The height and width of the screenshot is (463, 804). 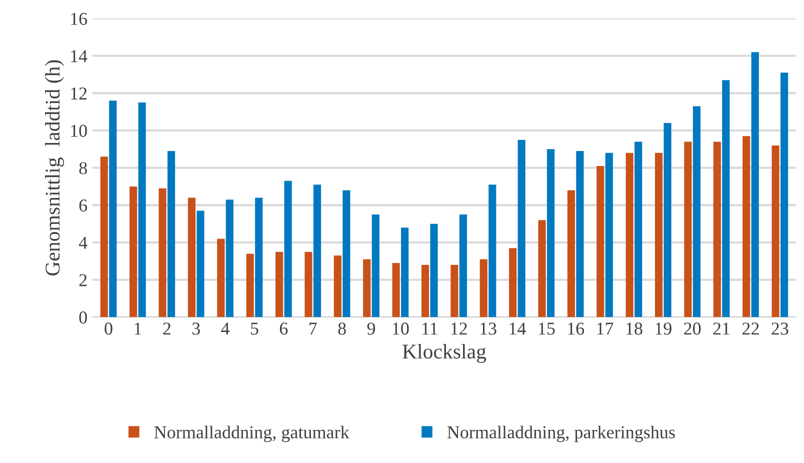 What do you see at coordinates (750, 328) in the screenshot?
I see `x-tick-label: 22` at bounding box center [750, 328].